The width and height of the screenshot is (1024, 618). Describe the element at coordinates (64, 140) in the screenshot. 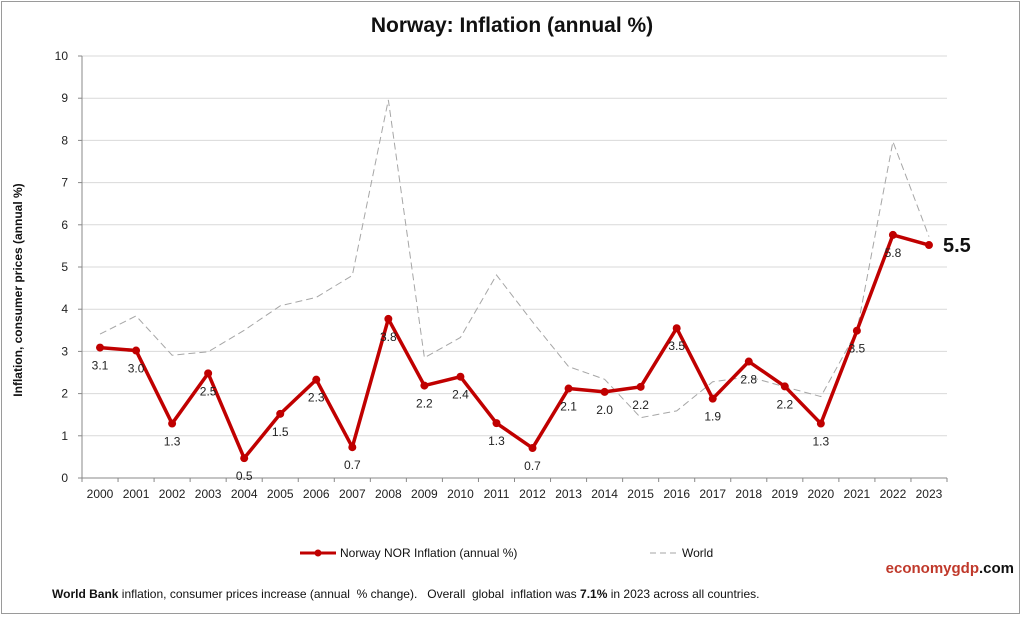

I see `y-tick-label: 8` at that location.